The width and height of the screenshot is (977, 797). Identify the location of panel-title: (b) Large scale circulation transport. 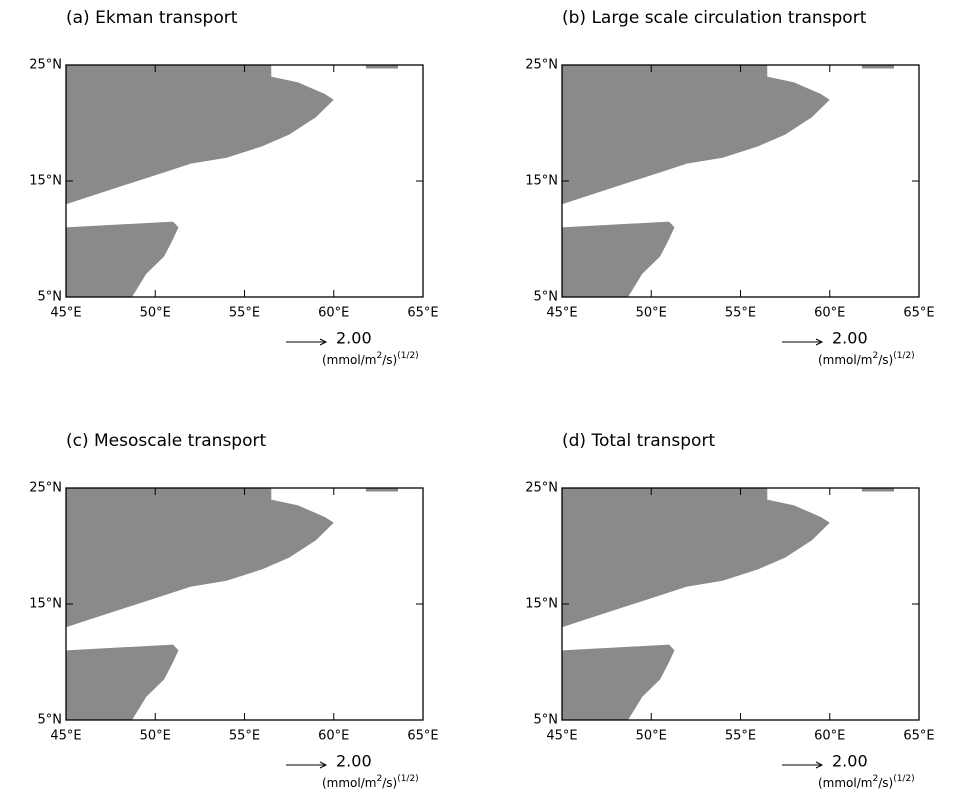
(714, 18).